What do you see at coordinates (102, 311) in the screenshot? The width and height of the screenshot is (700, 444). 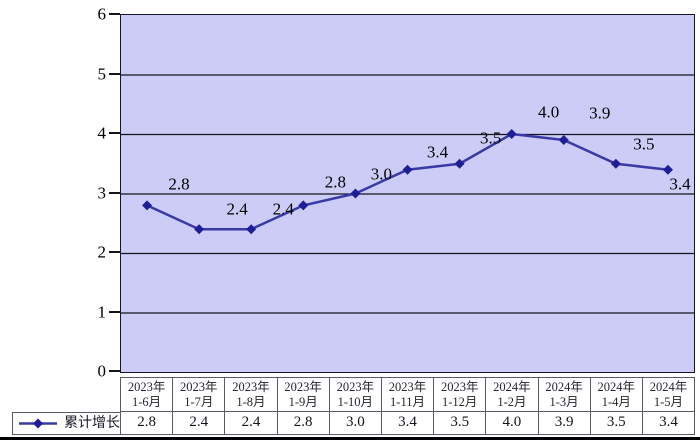 I see `y-axis-tick-label: 1` at bounding box center [102, 311].